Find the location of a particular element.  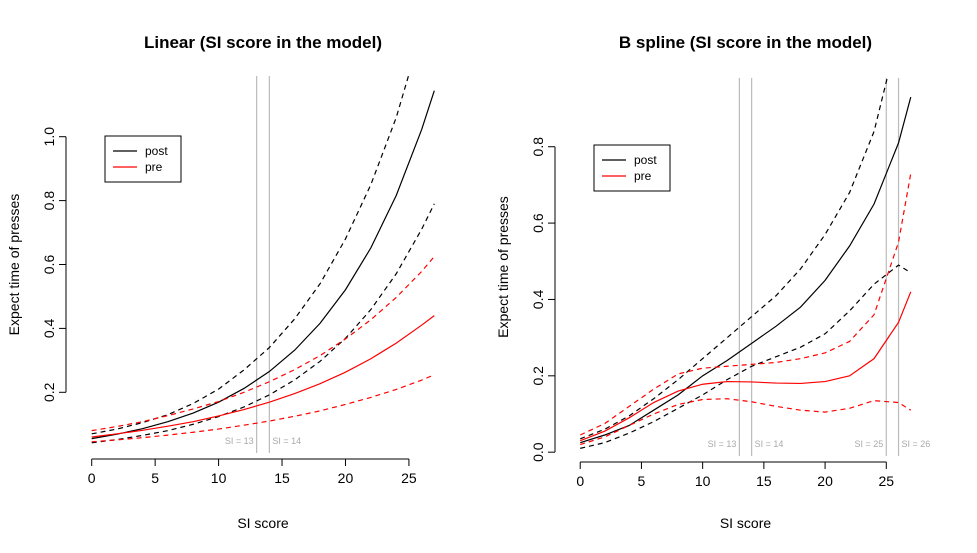

y-tick-label: 1.0 is located at coordinates (49, 137).